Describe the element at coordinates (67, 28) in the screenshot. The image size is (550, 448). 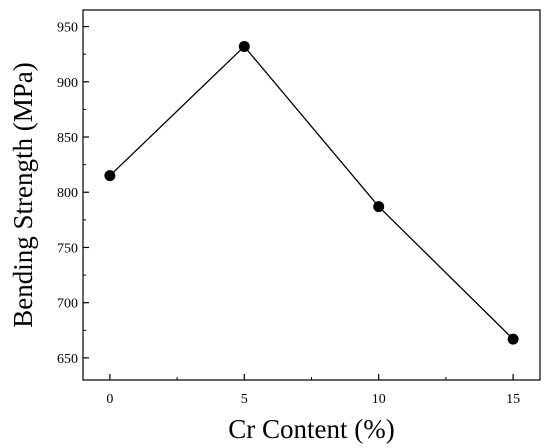
I see `y-tick-label: 950` at that location.